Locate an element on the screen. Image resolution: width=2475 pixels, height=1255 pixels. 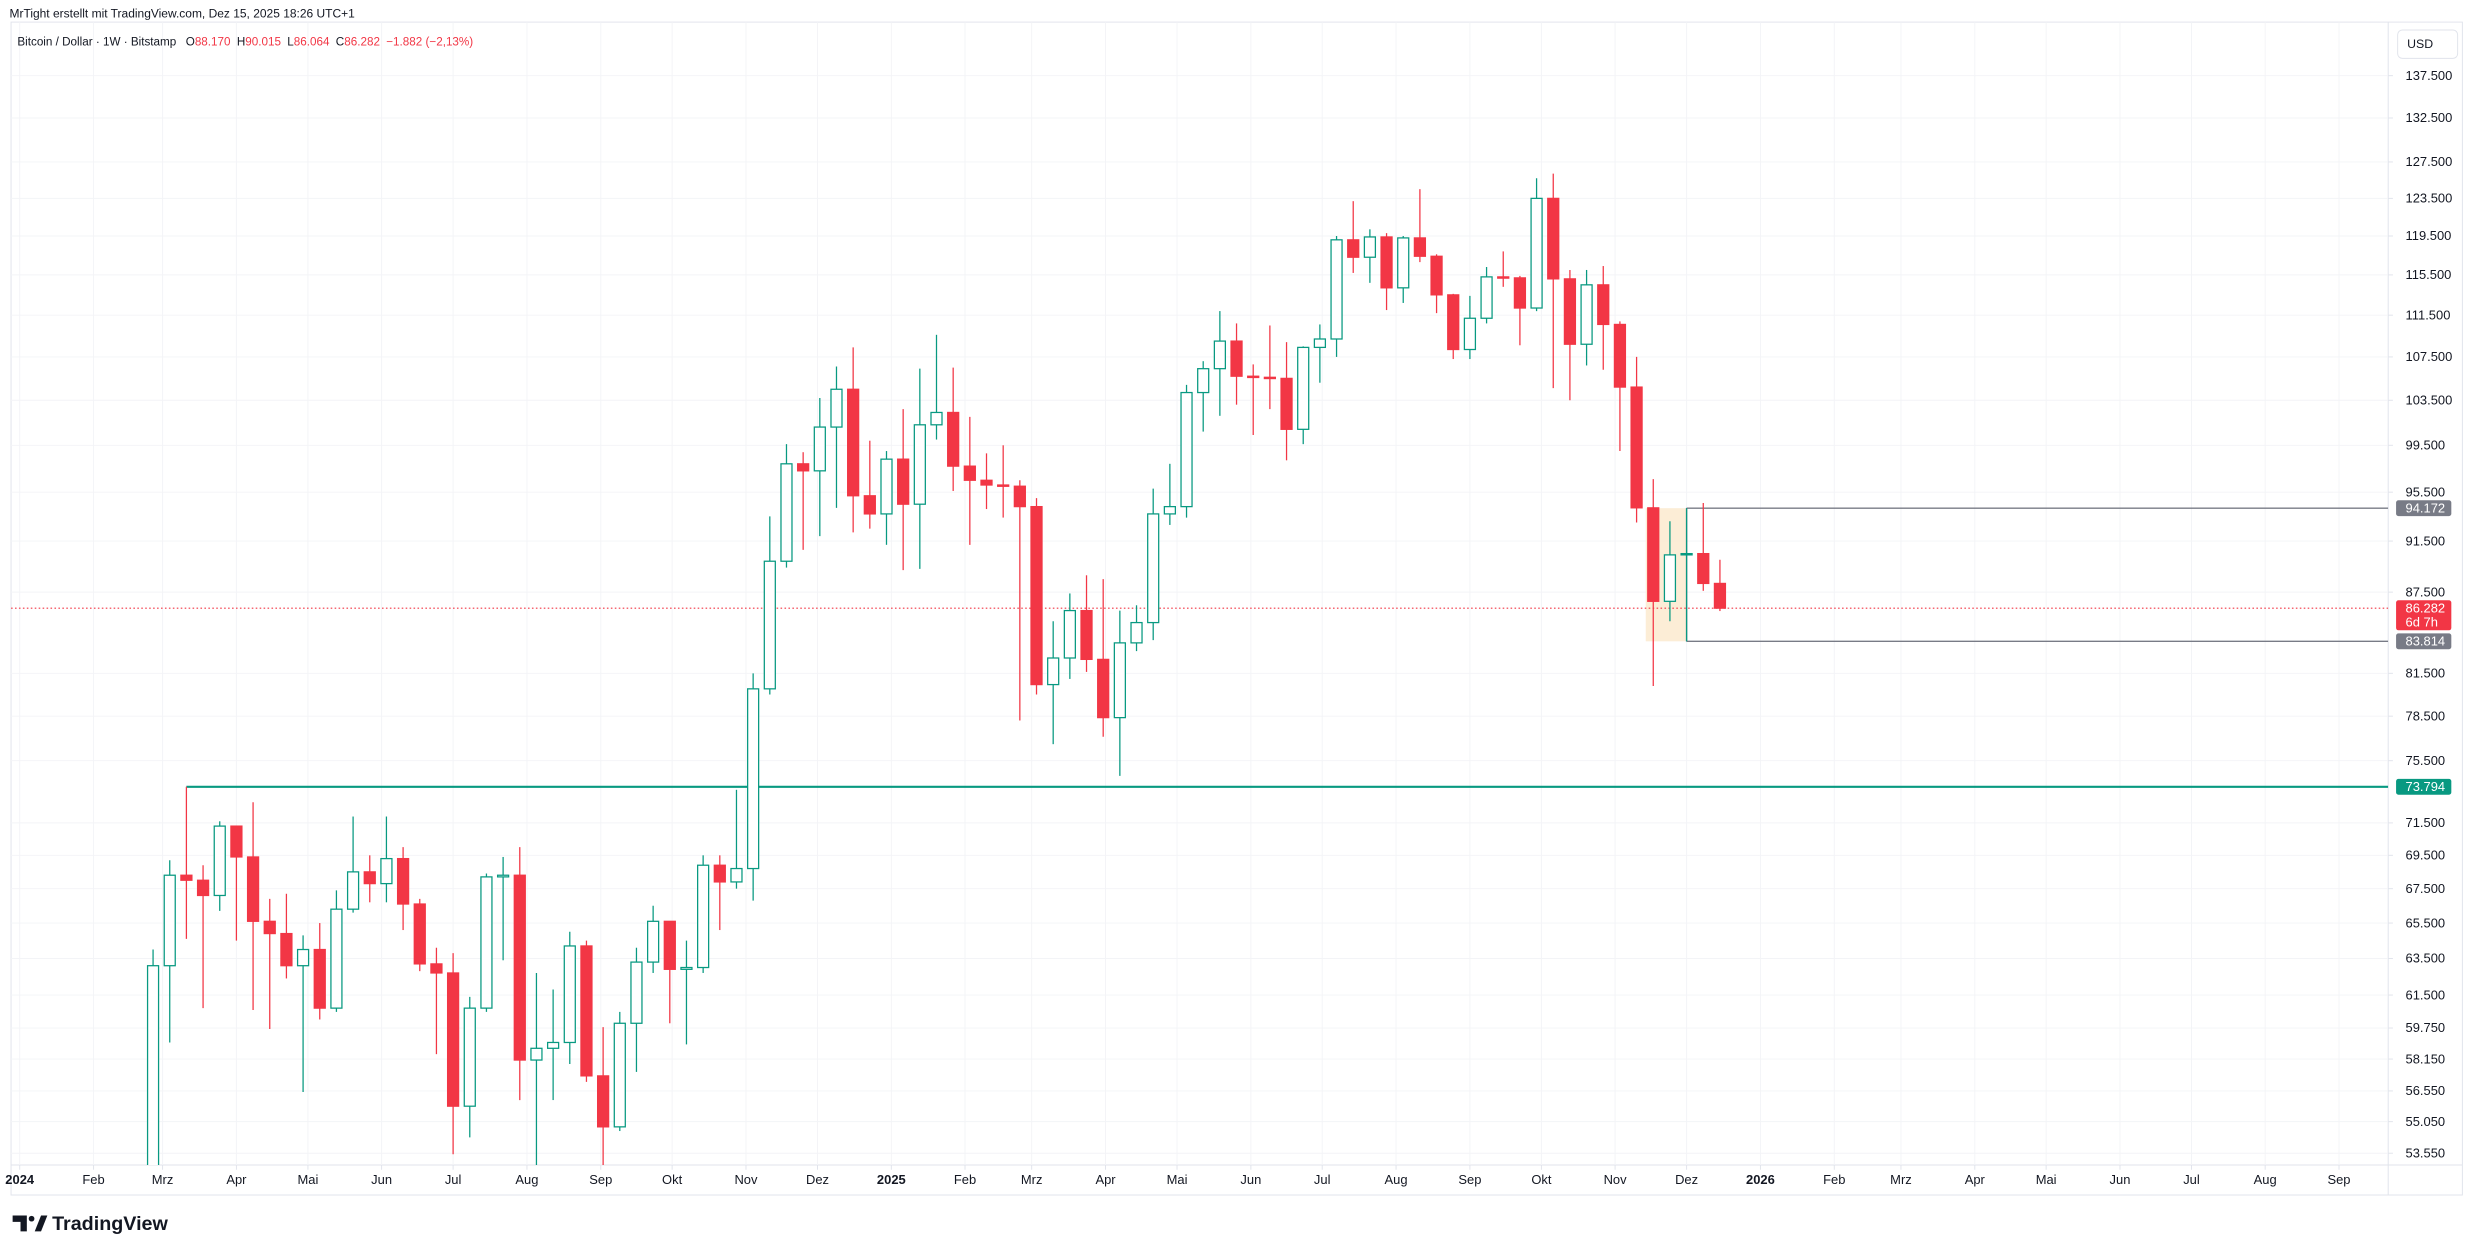
y-tick-label: 53.550 is located at coordinates (2426, 1152).